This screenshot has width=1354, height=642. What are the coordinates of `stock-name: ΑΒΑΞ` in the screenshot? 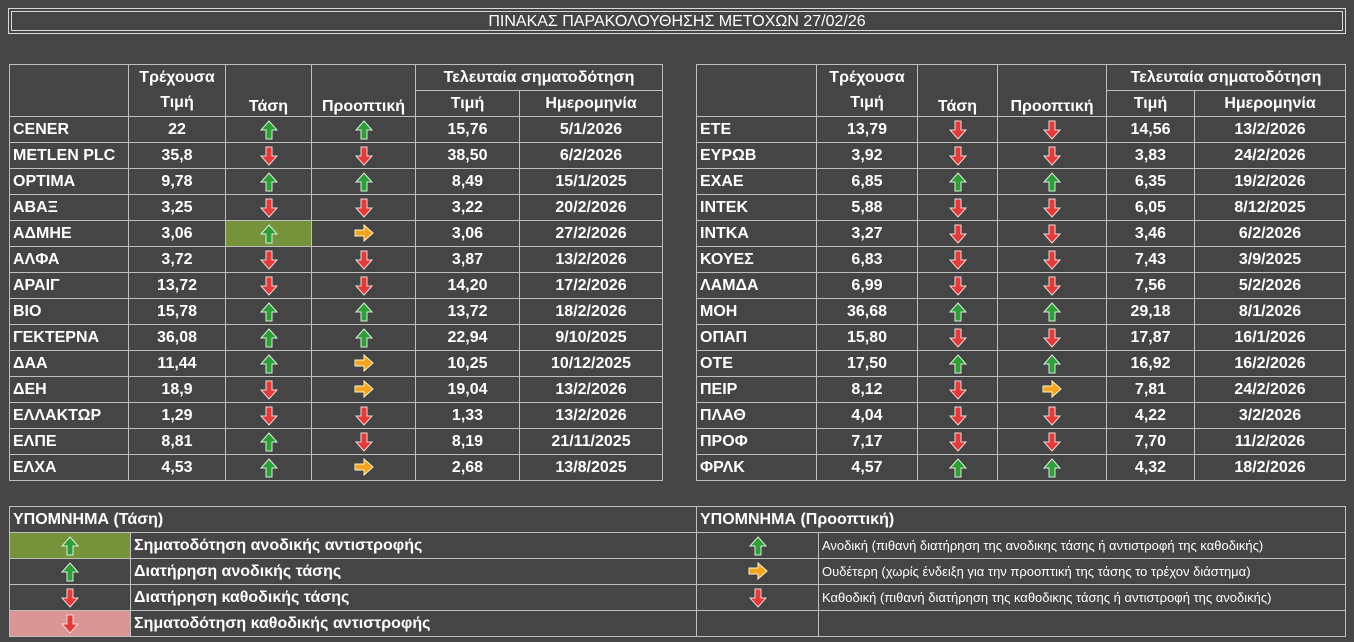 It's located at (69, 207).